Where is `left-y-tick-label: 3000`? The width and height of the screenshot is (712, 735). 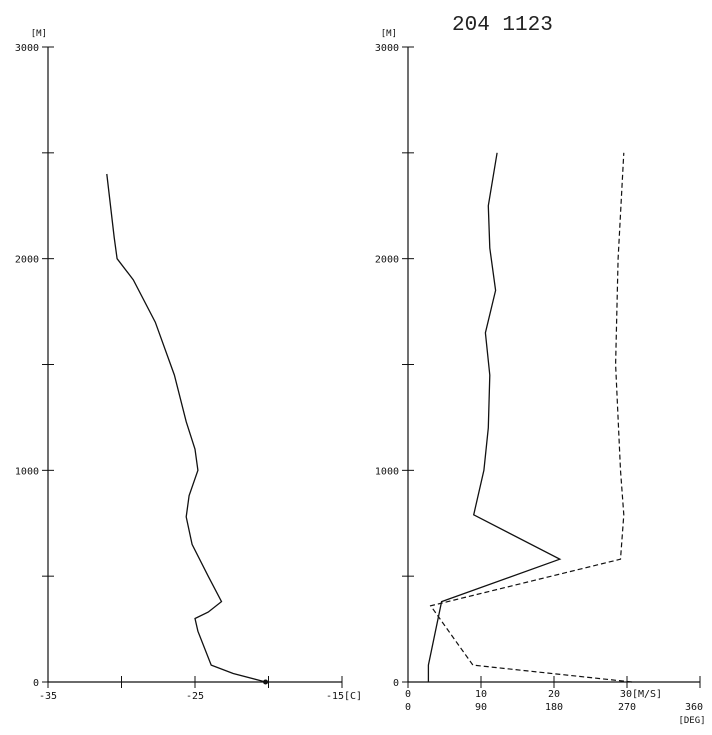
left-y-tick-label: 3000 is located at coordinates (27, 48).